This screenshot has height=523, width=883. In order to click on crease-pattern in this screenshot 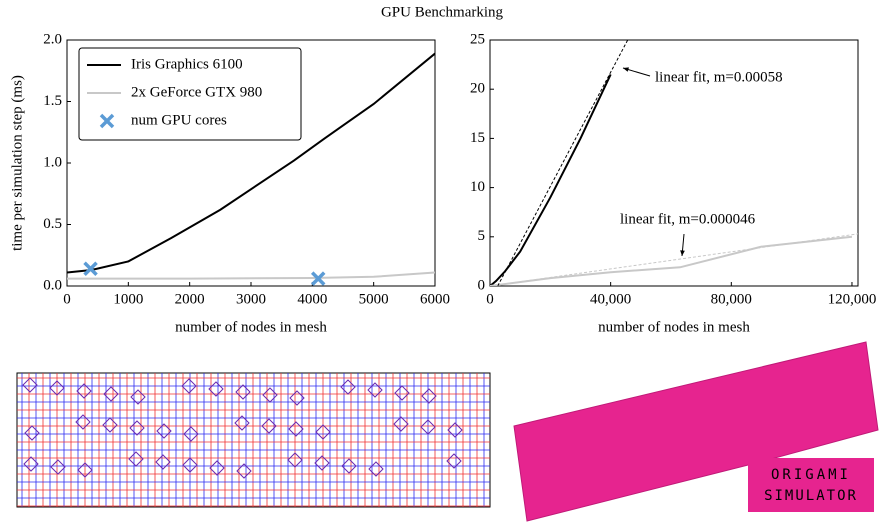, I will do `click(253, 440)`.